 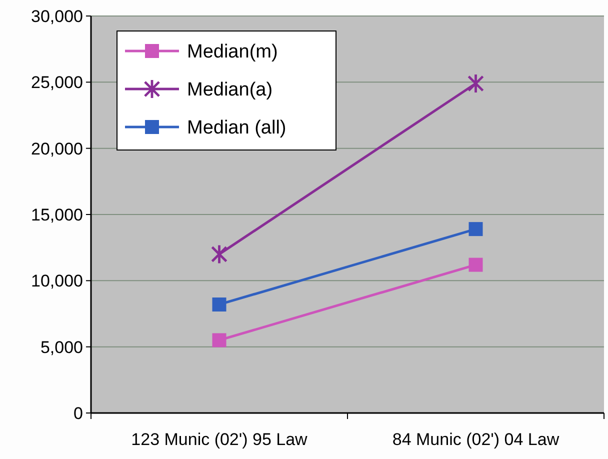 What do you see at coordinates (61, 347) in the screenshot?
I see `y-tick-label: 5,000` at bounding box center [61, 347].